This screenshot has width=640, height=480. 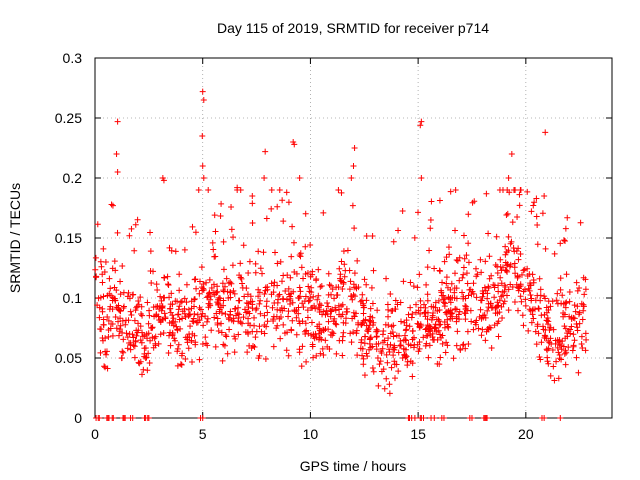 What do you see at coordinates (95, 434) in the screenshot?
I see `x-tick-label: 0` at bounding box center [95, 434].